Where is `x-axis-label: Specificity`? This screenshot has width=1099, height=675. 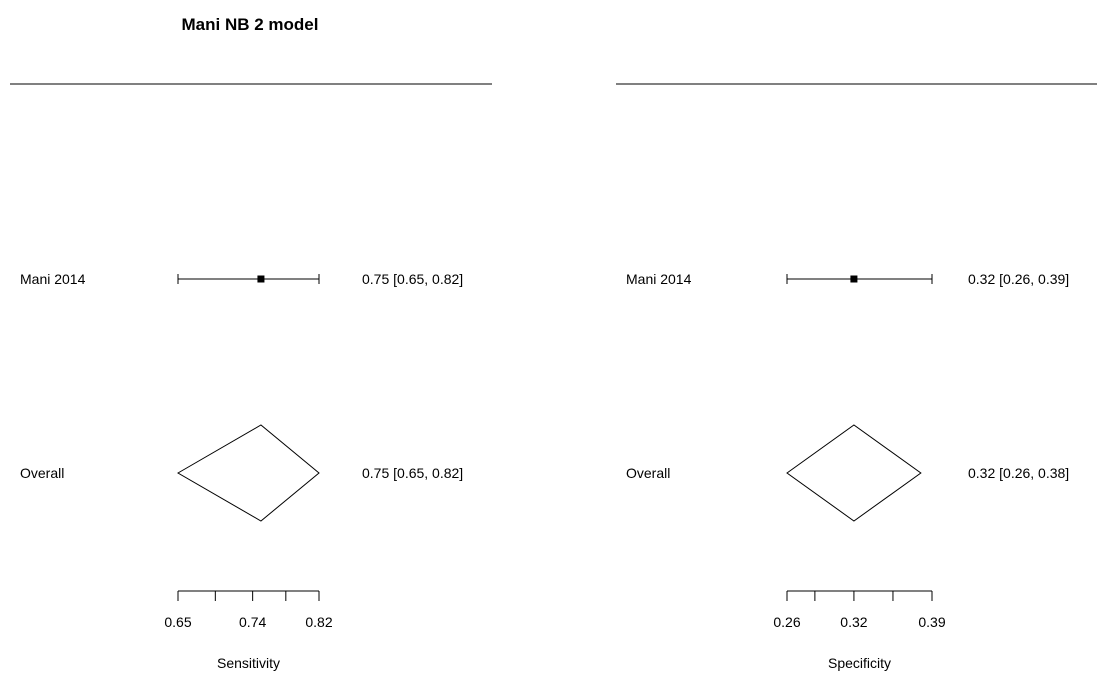
x-axis-label: Specificity is located at coordinates (859, 663).